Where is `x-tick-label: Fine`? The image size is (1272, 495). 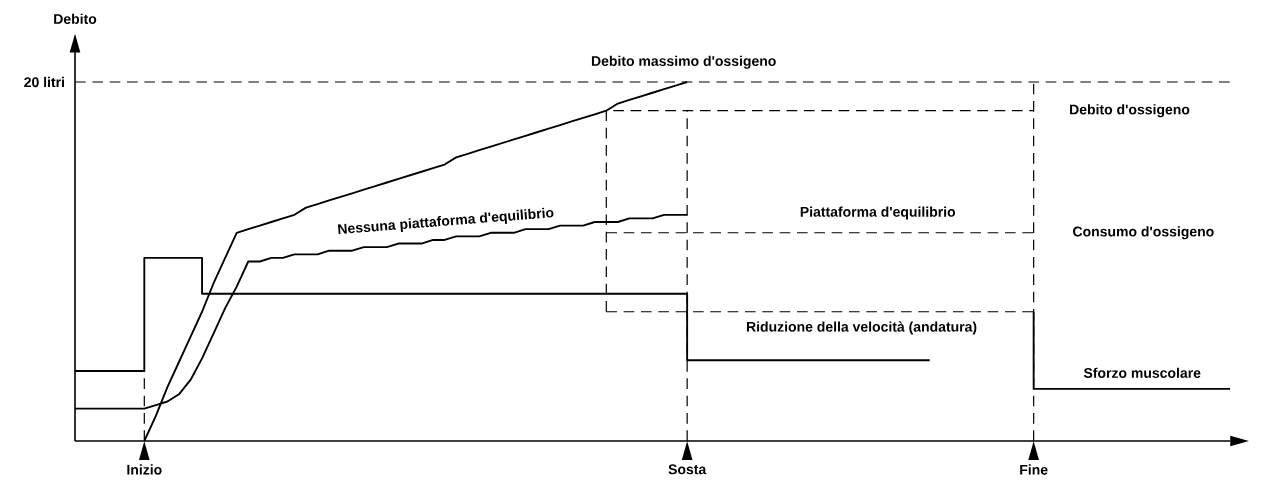 x-tick-label: Fine is located at coordinates (1034, 469).